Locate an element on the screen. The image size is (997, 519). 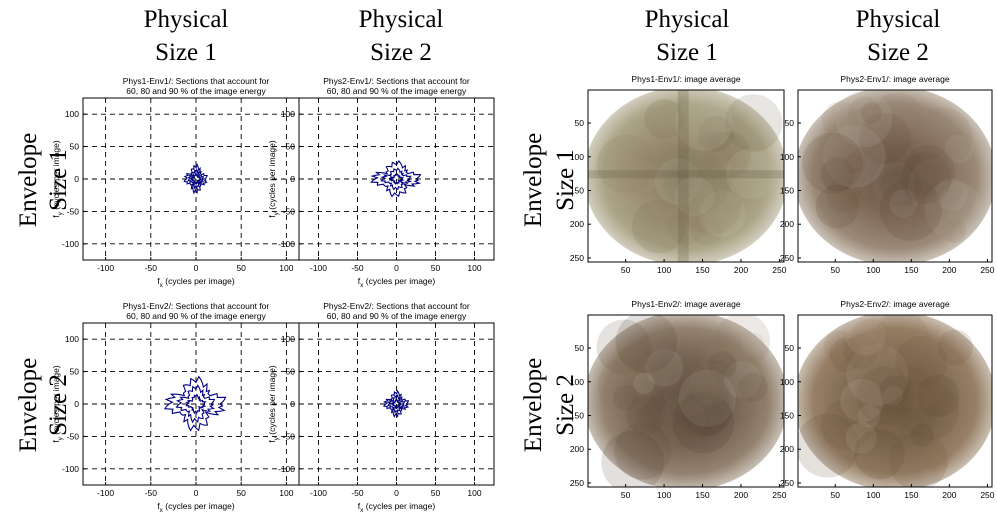
row-header-1-right: Envelope Size 1 is located at coordinates (549, 180).